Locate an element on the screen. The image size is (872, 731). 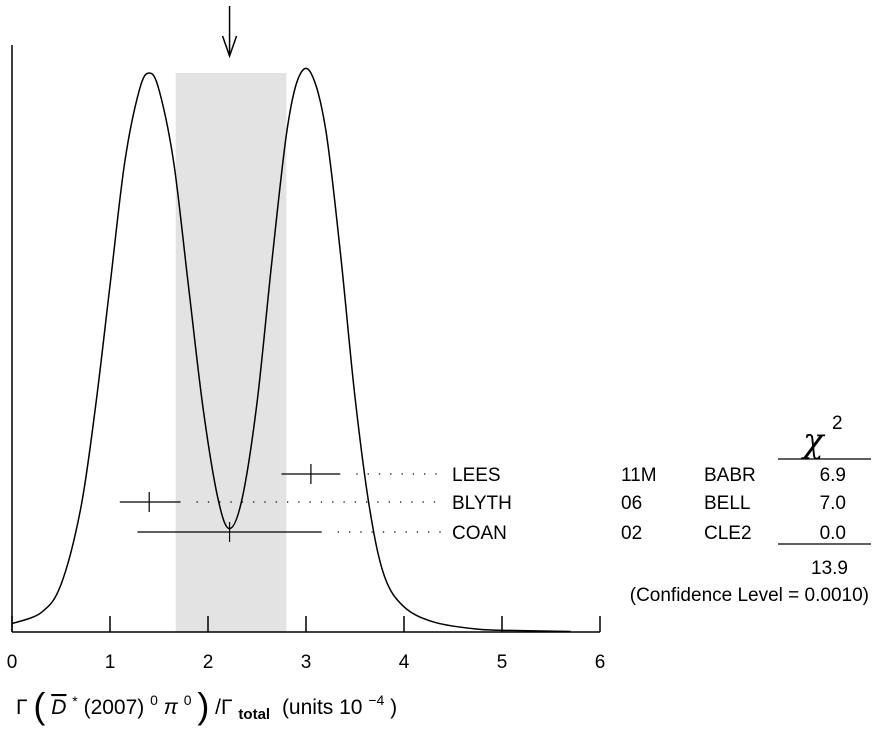
xlabel-star: * is located at coordinates (75, 701).